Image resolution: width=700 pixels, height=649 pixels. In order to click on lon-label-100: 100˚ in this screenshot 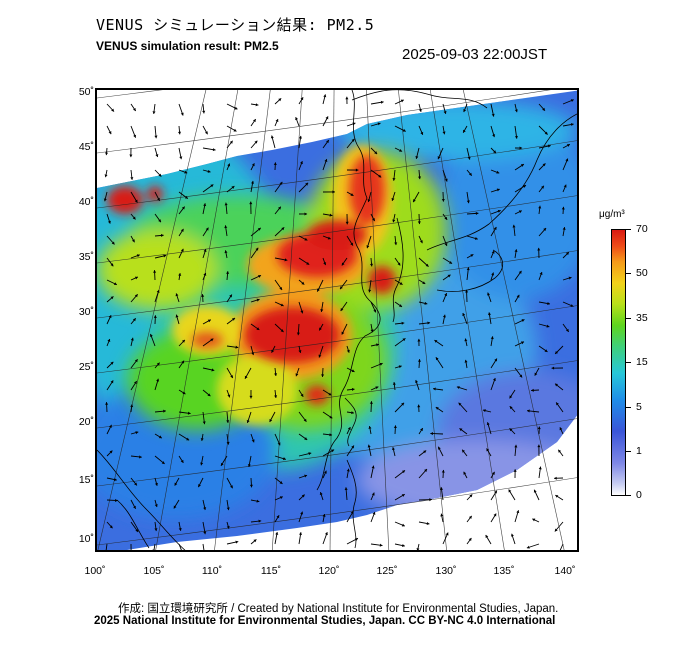, I will do `click(95, 571)`.